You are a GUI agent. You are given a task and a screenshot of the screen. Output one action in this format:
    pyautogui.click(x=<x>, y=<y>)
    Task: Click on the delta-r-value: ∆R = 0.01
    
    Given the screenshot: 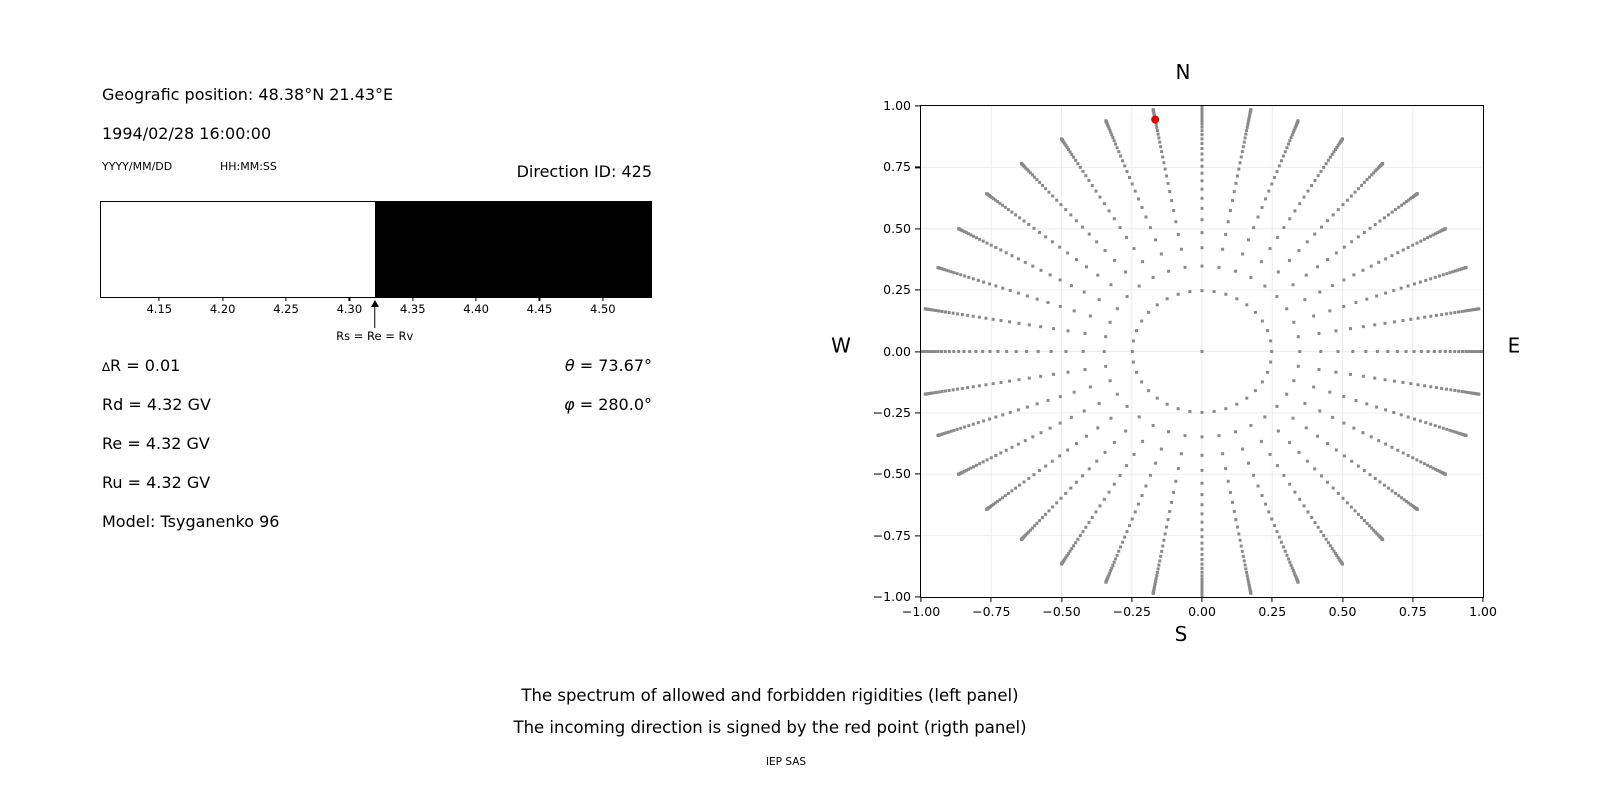 What is the action you would take?
    pyautogui.click(x=141, y=365)
    